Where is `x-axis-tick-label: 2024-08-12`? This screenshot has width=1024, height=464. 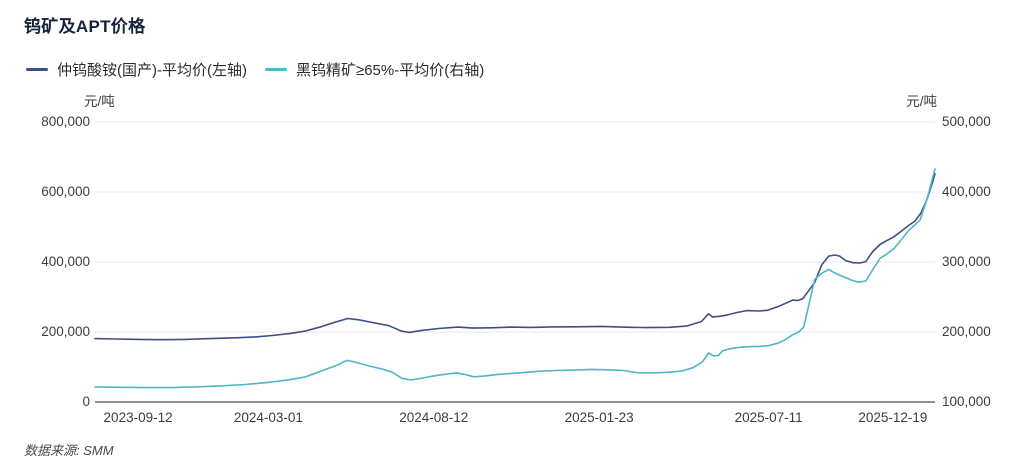 x-axis-tick-label: 2024-08-12 is located at coordinates (434, 417).